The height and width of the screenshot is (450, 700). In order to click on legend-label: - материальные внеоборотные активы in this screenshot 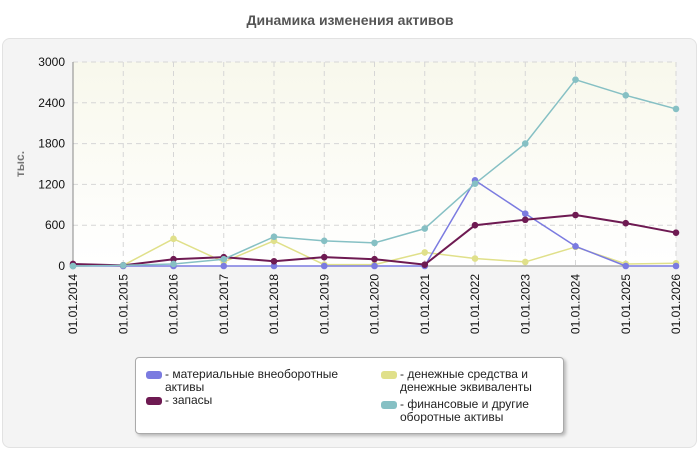, I will do `click(251, 380)`.